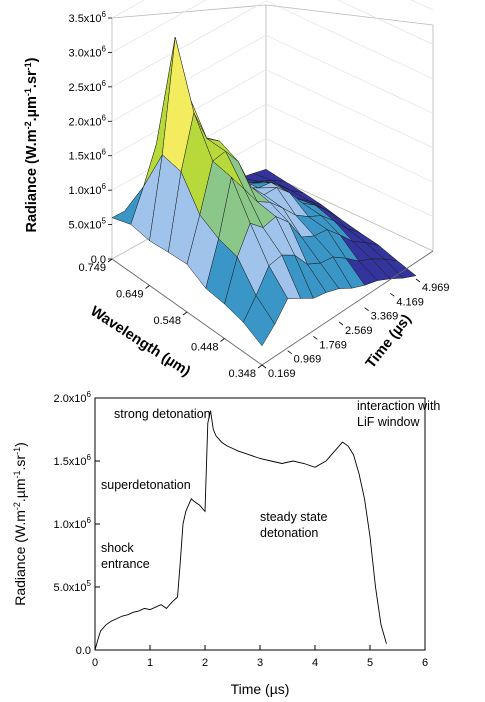 The height and width of the screenshot is (702, 485). I want to click on wavelength-tick-label: 0.348, so click(242, 374).